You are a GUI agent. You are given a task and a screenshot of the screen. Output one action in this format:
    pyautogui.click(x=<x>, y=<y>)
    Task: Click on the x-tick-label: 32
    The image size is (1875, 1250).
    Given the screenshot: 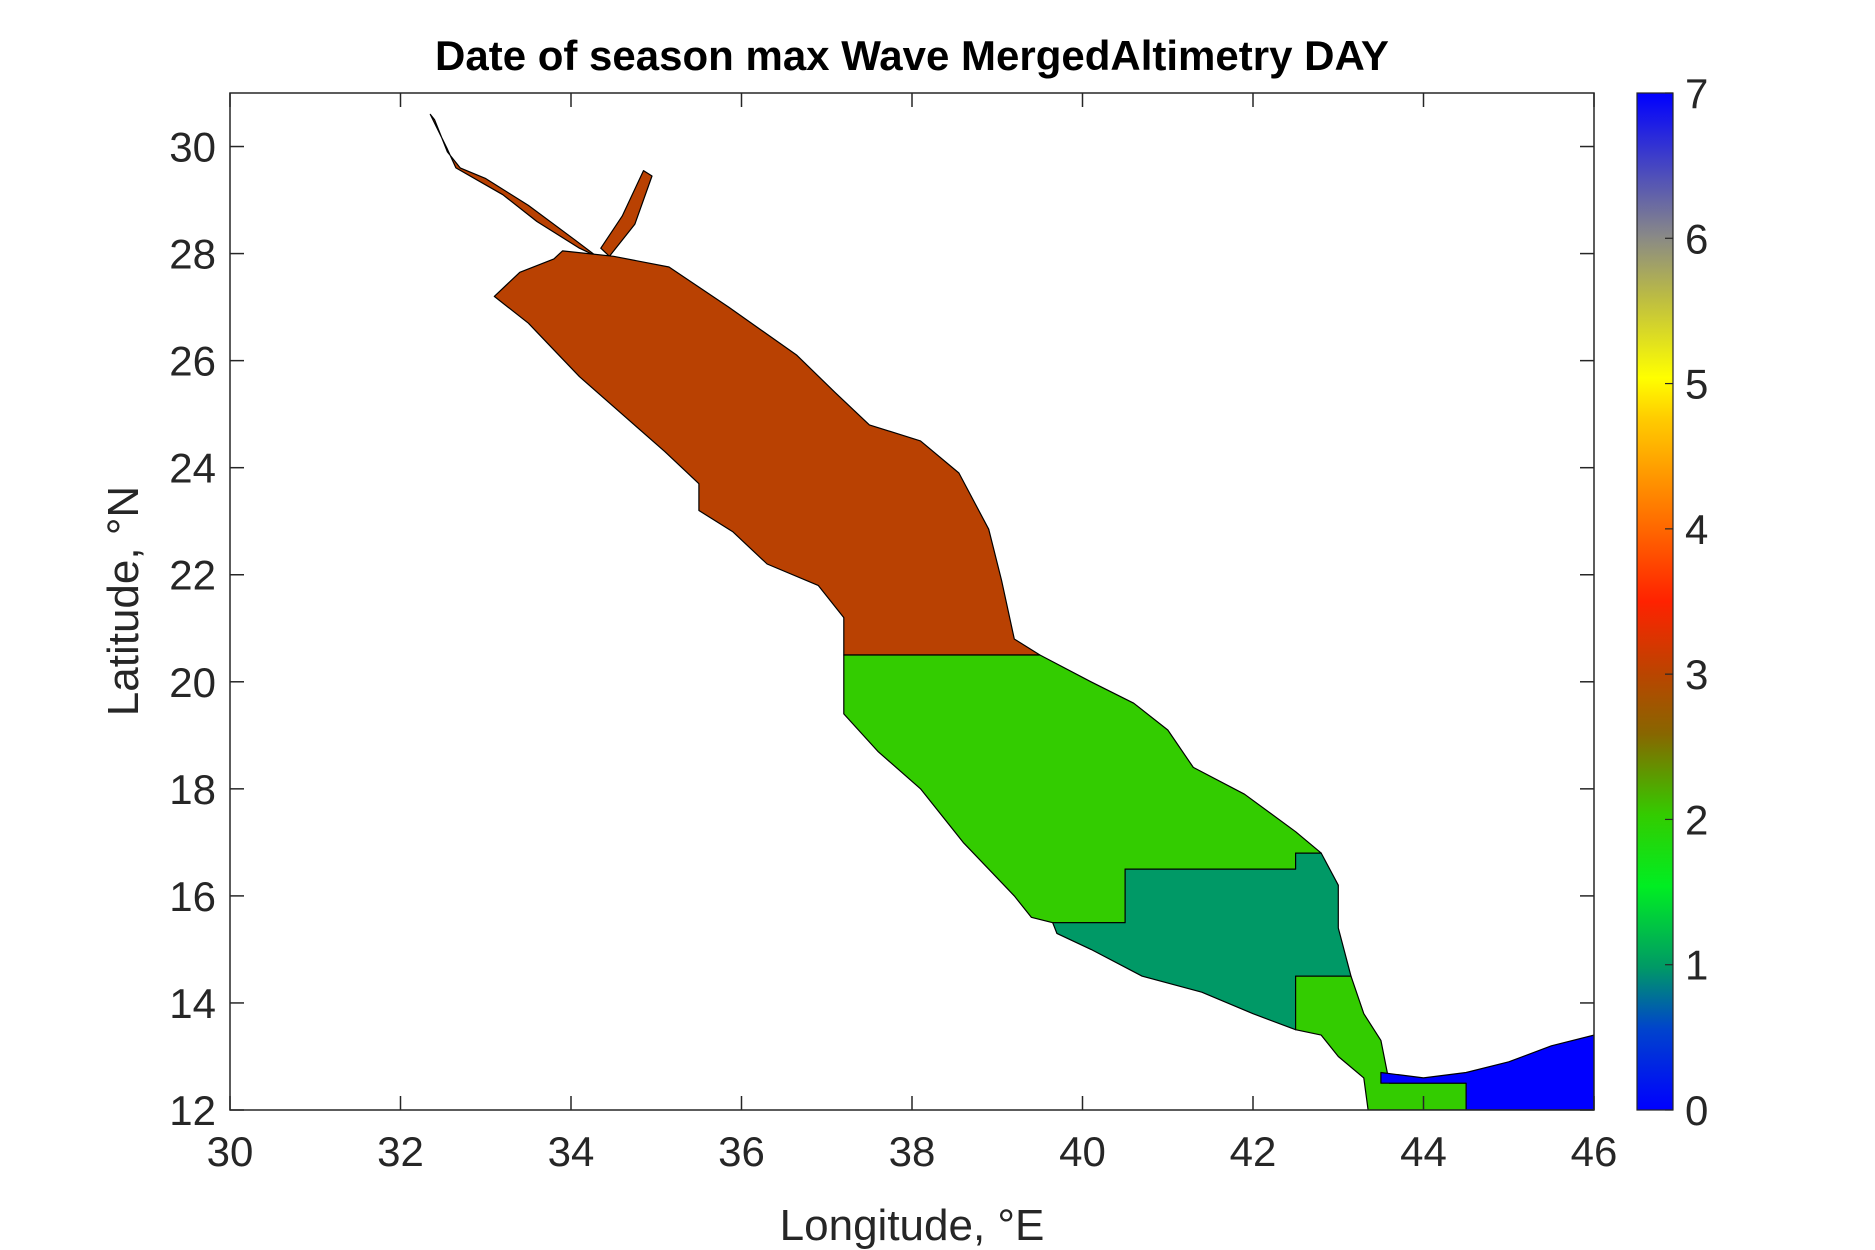 What is the action you would take?
    pyautogui.click(x=400, y=1151)
    